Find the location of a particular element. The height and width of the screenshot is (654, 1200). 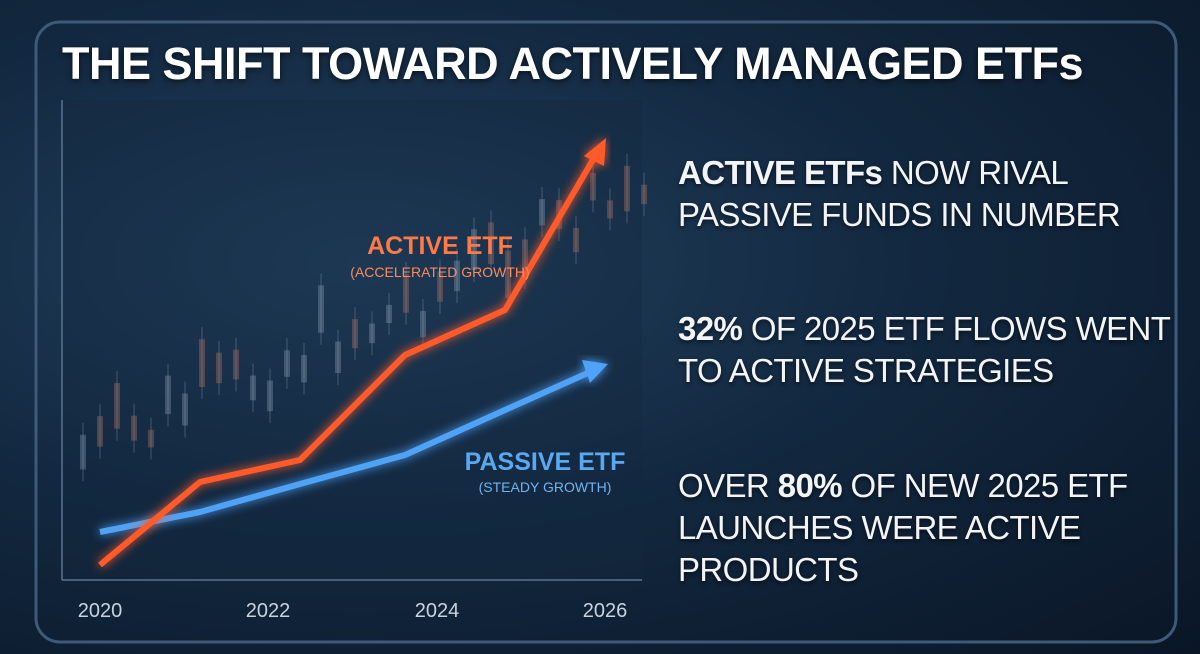

passive-label: PASSIVE ETF is located at coordinates (545, 462).